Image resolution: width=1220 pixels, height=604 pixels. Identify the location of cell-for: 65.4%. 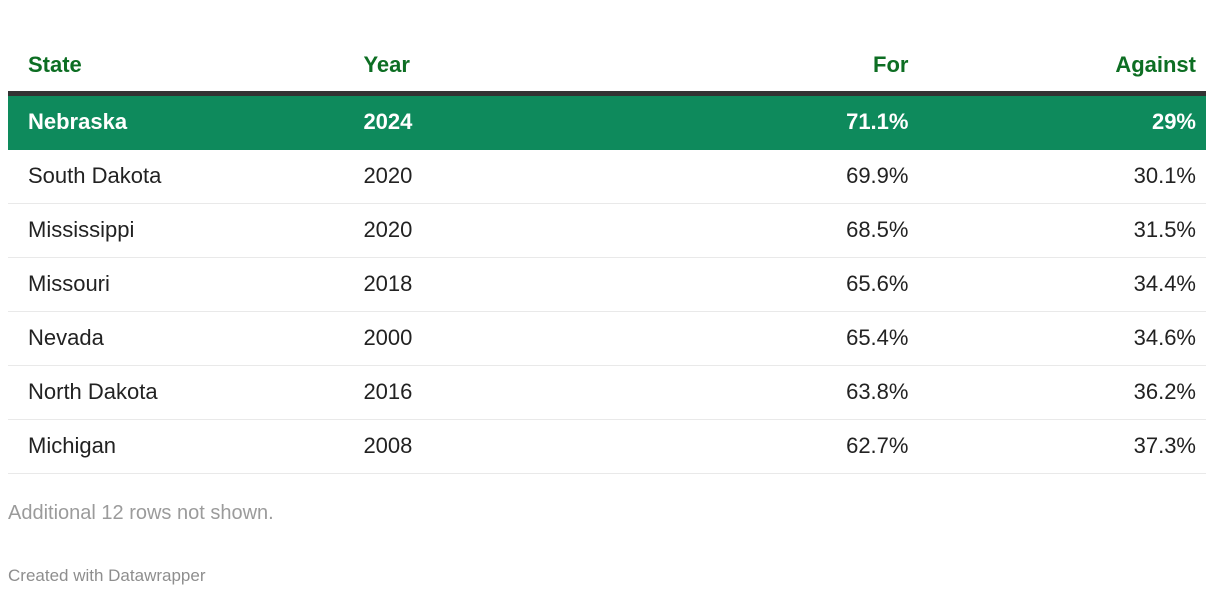
(780, 338).